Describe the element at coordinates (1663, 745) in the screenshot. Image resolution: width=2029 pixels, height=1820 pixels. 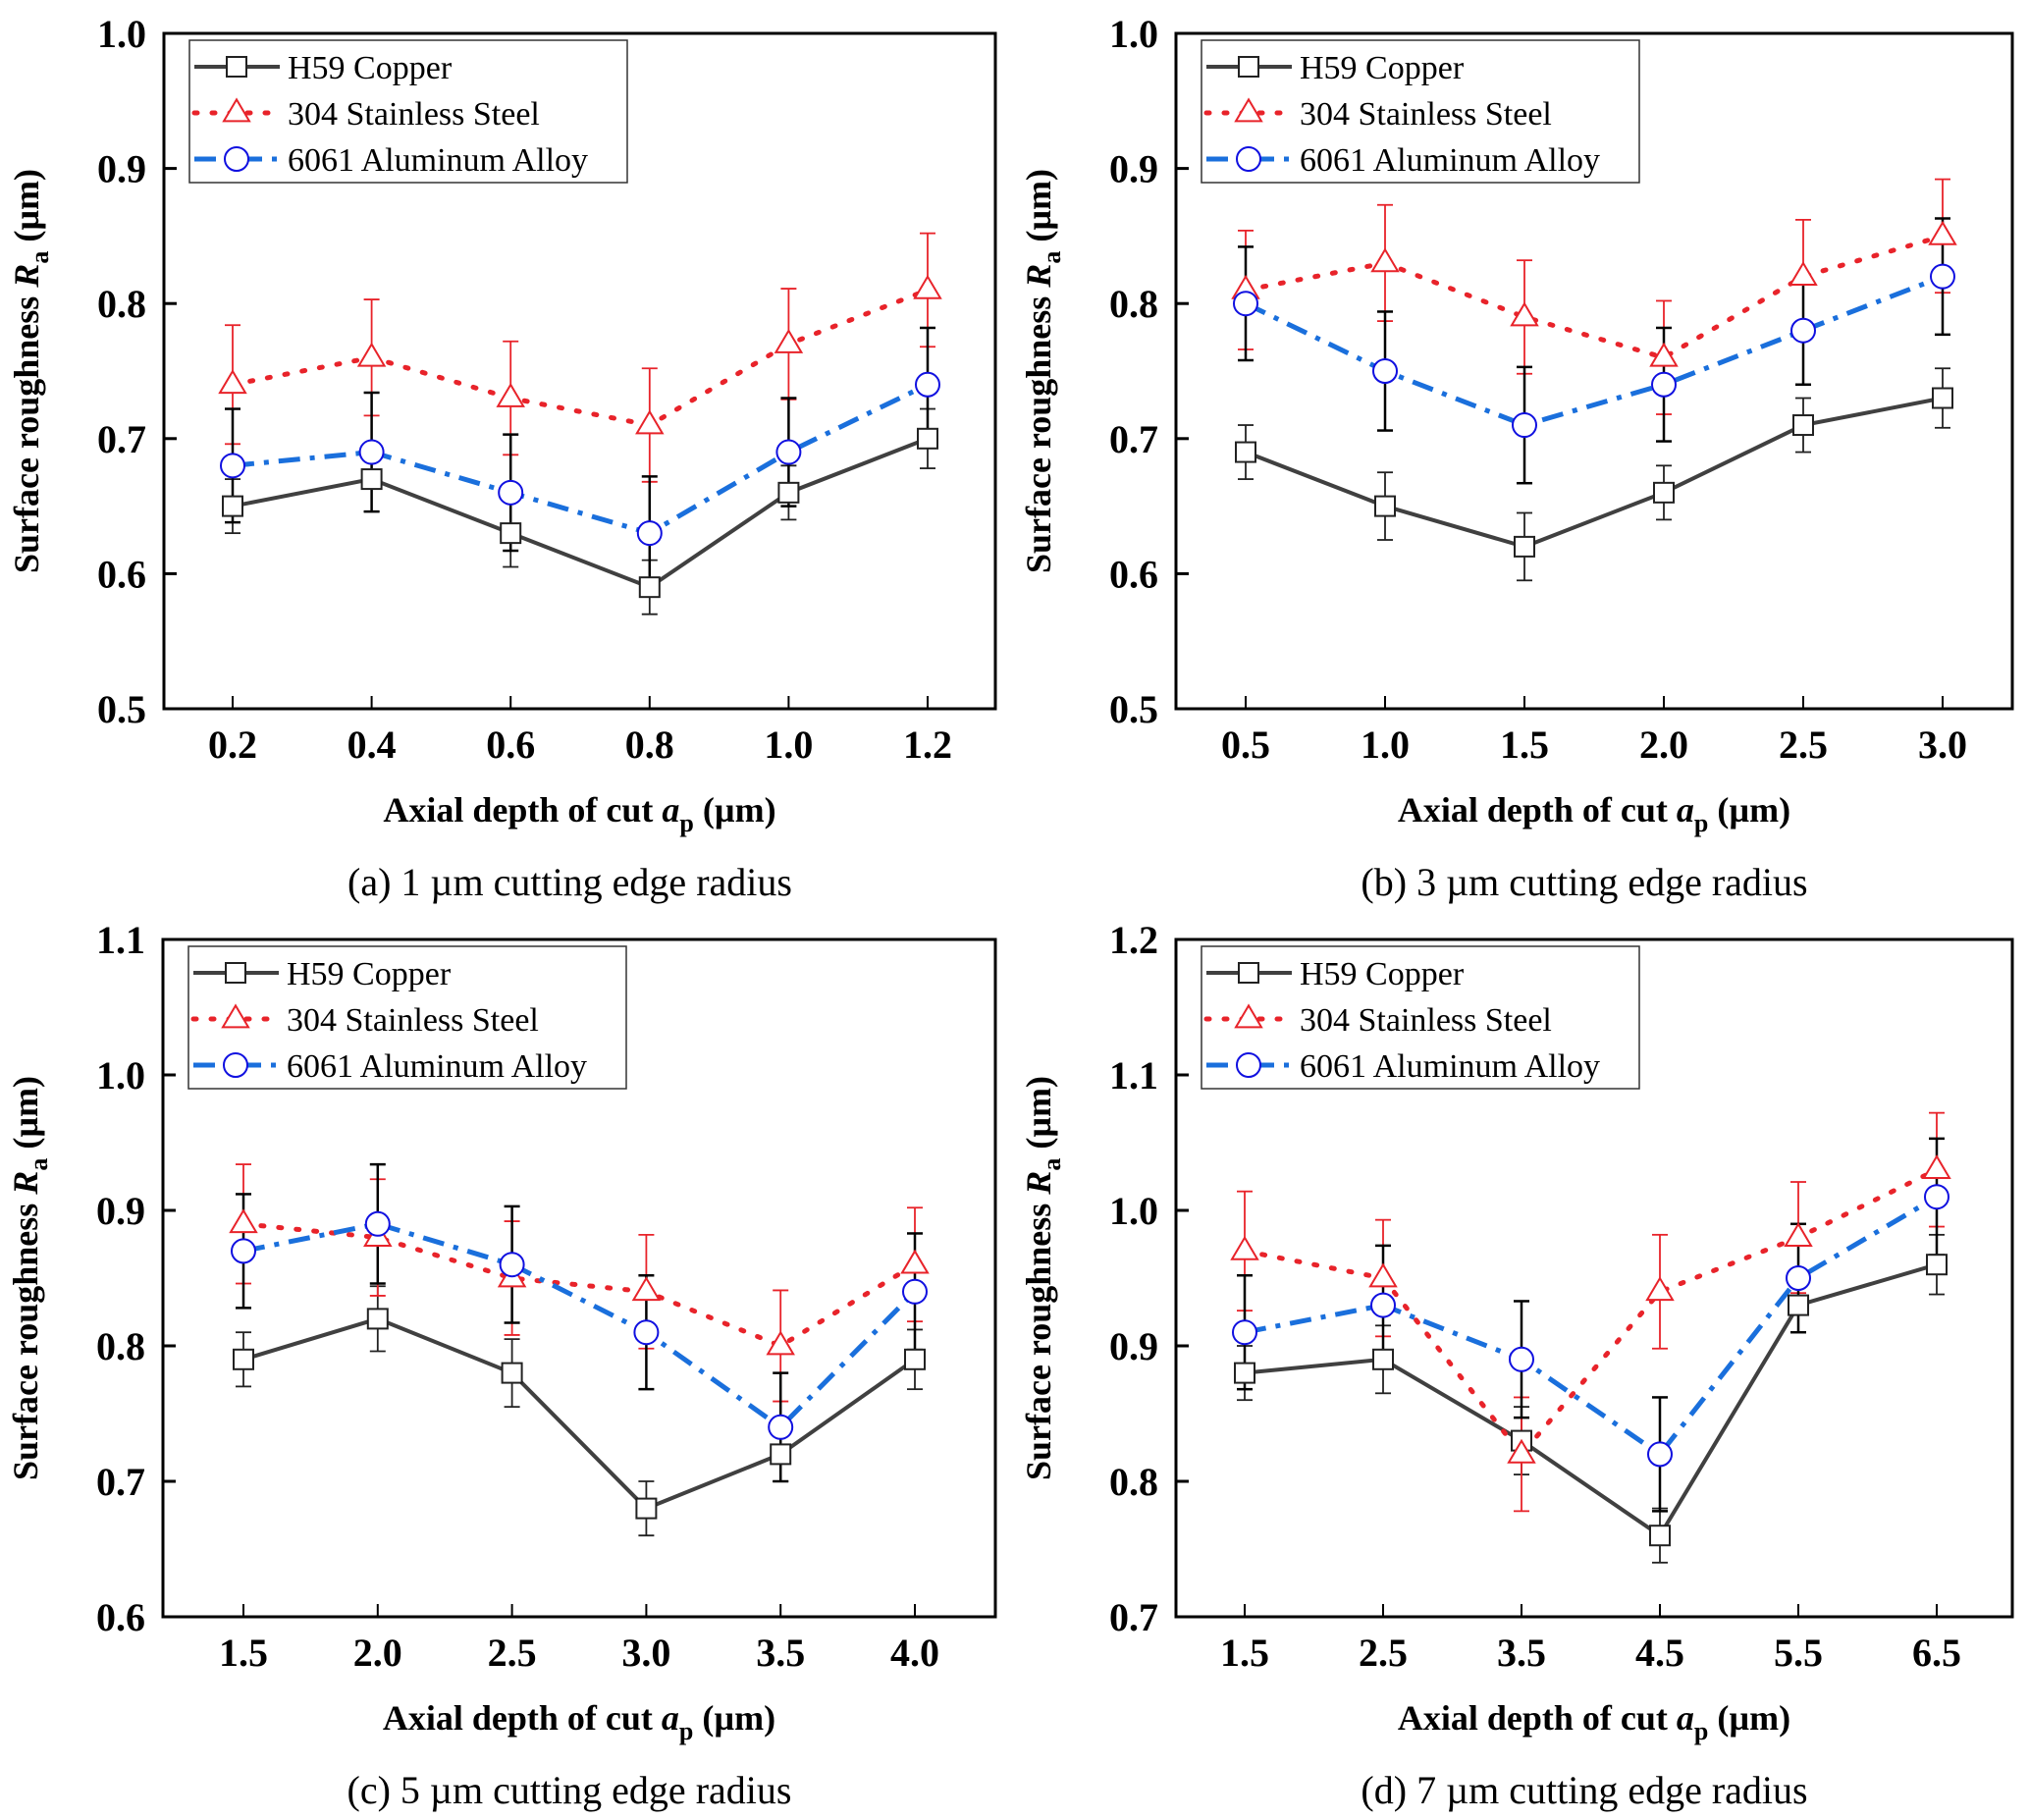
I see `x-tick-label: 2.0` at that location.